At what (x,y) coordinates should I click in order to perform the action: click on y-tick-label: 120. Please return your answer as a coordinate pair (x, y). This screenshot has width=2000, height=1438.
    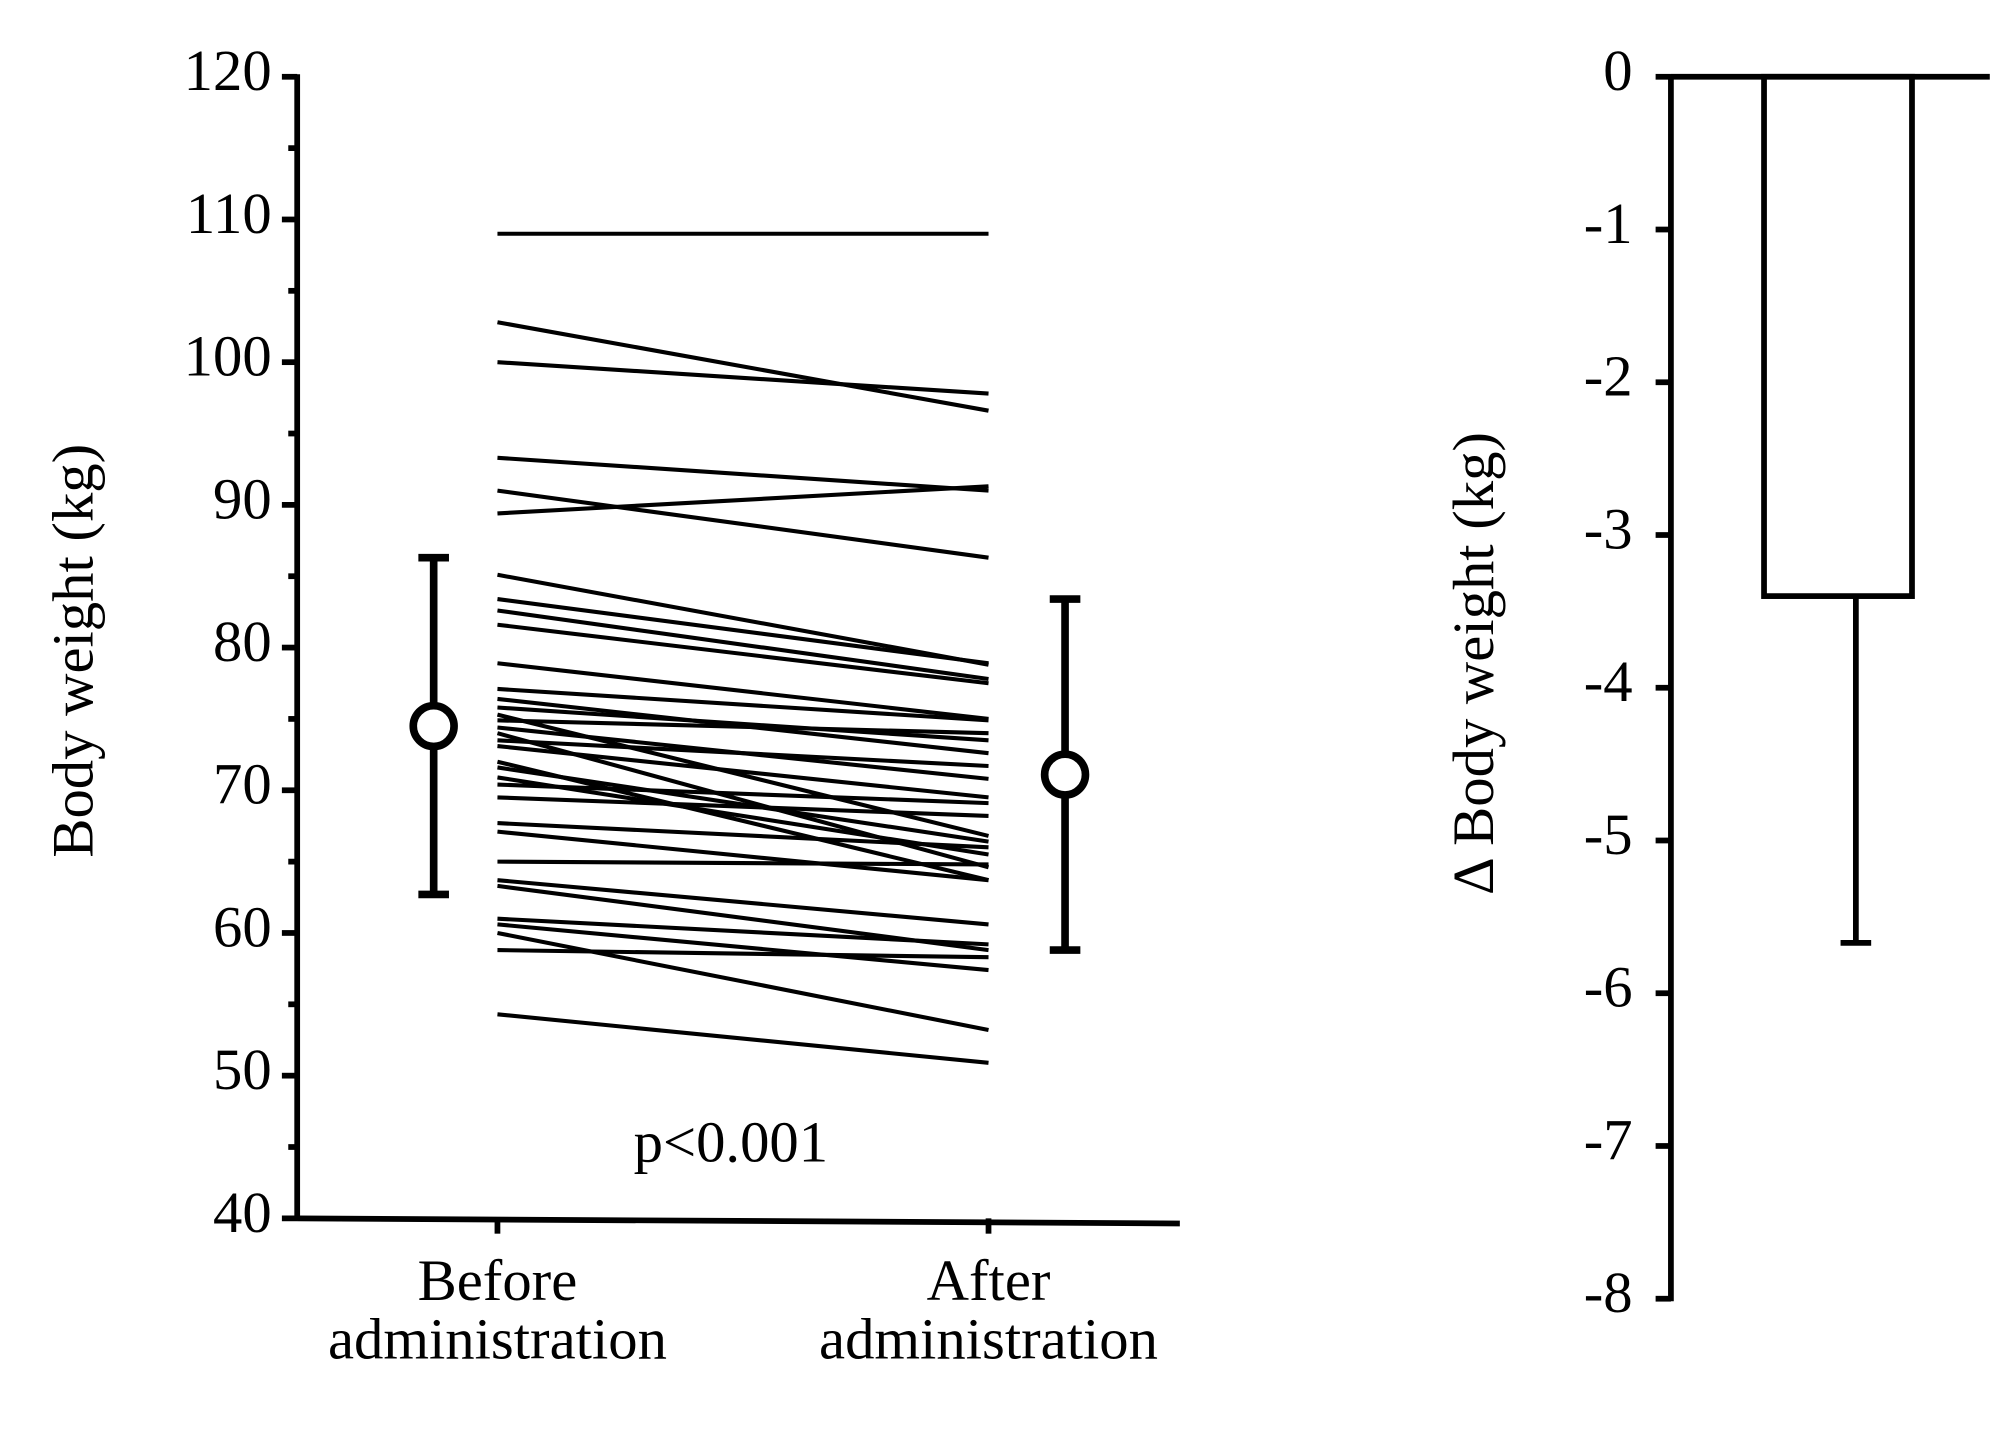
    Looking at the image, I should click on (228, 70).